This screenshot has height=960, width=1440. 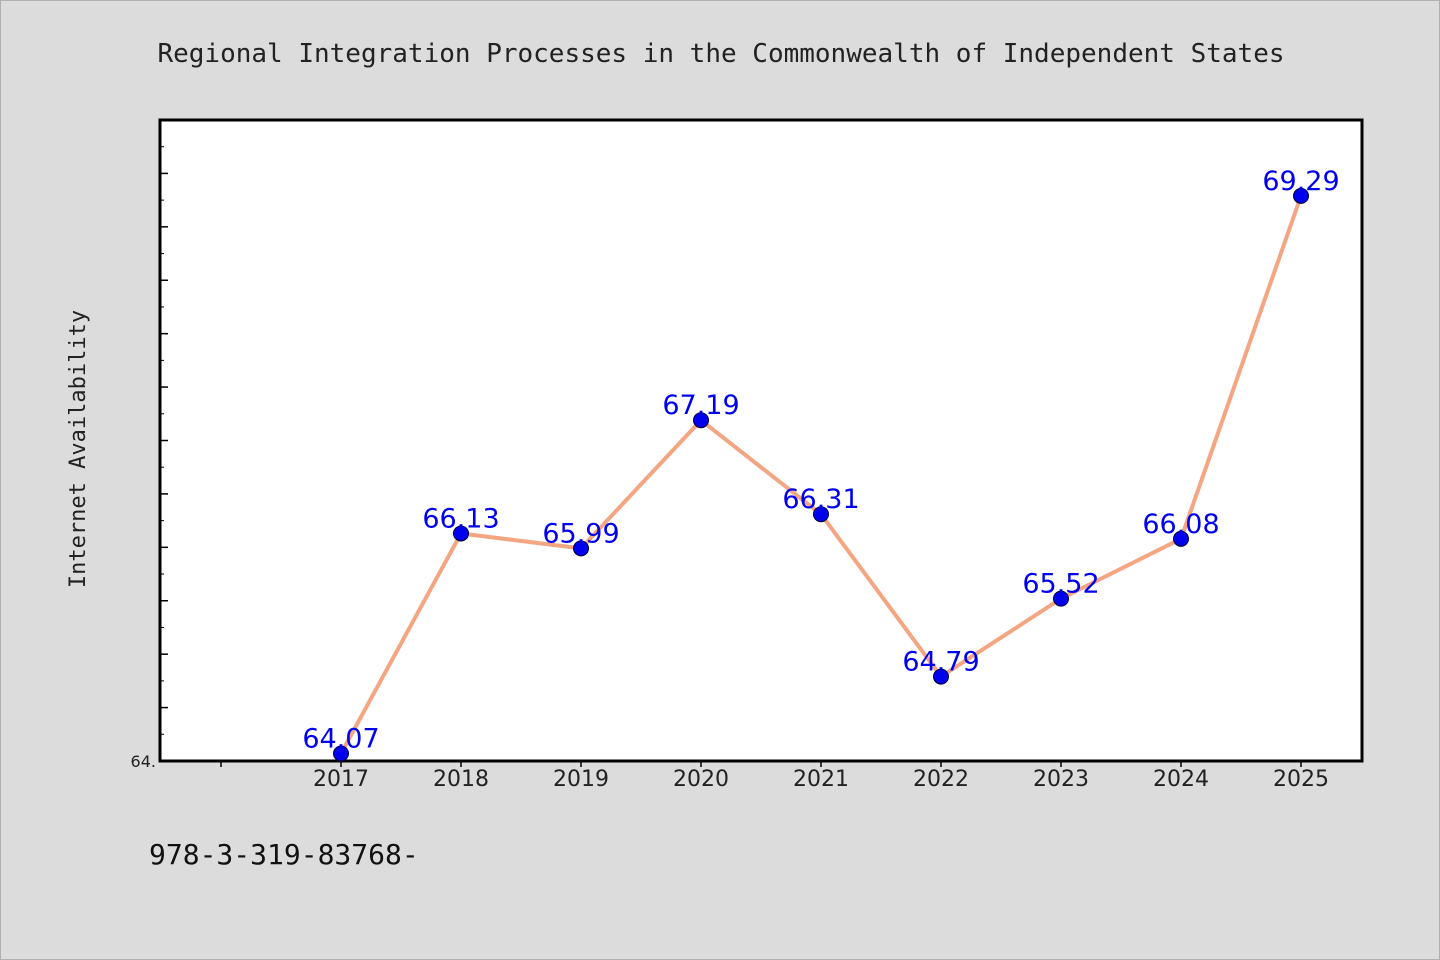 I want to click on x-tick-label: 2017, so click(x=341, y=779).